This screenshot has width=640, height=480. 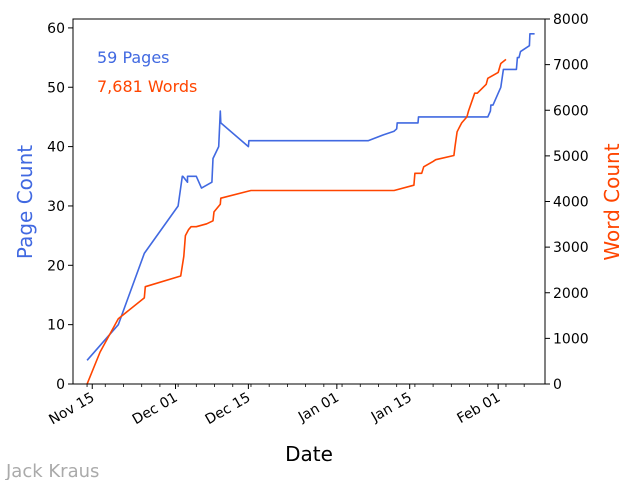 I want to click on y-left-tick-label: 30, so click(x=56, y=207).